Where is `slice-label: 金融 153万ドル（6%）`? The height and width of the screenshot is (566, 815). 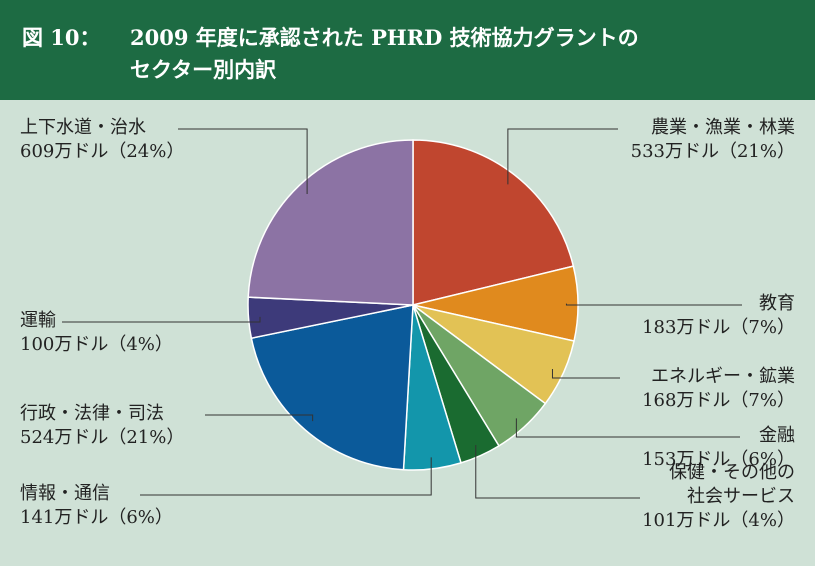
slice-label: 金融 153万ドル（6%） is located at coordinates (718, 448).